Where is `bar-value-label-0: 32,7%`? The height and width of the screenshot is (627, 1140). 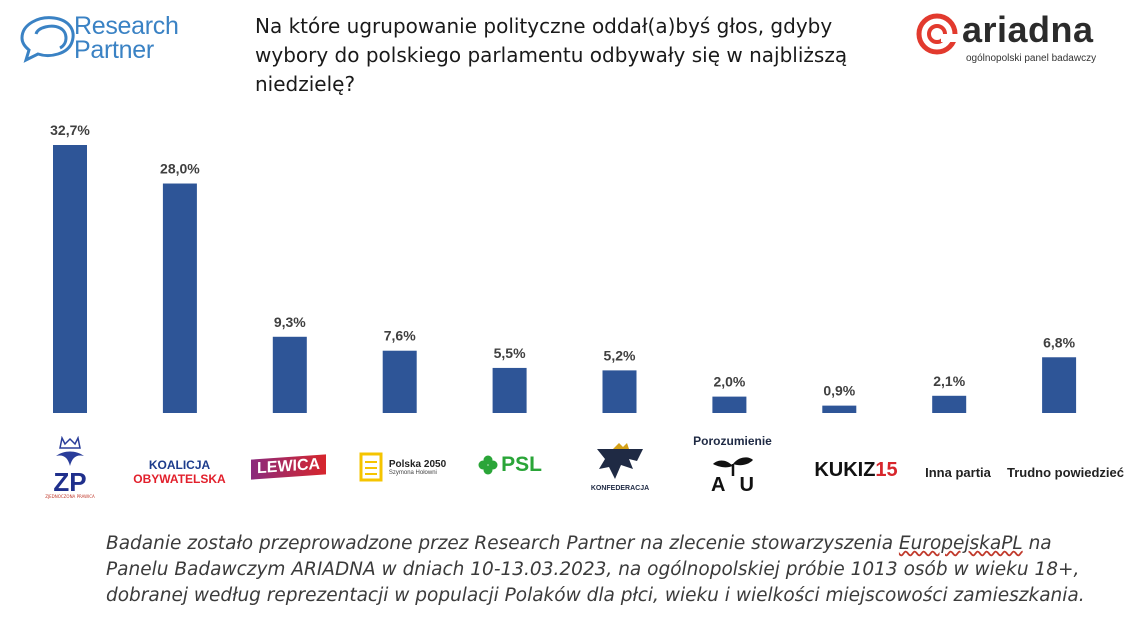 bar-value-label-0: 32,7% is located at coordinates (70, 130).